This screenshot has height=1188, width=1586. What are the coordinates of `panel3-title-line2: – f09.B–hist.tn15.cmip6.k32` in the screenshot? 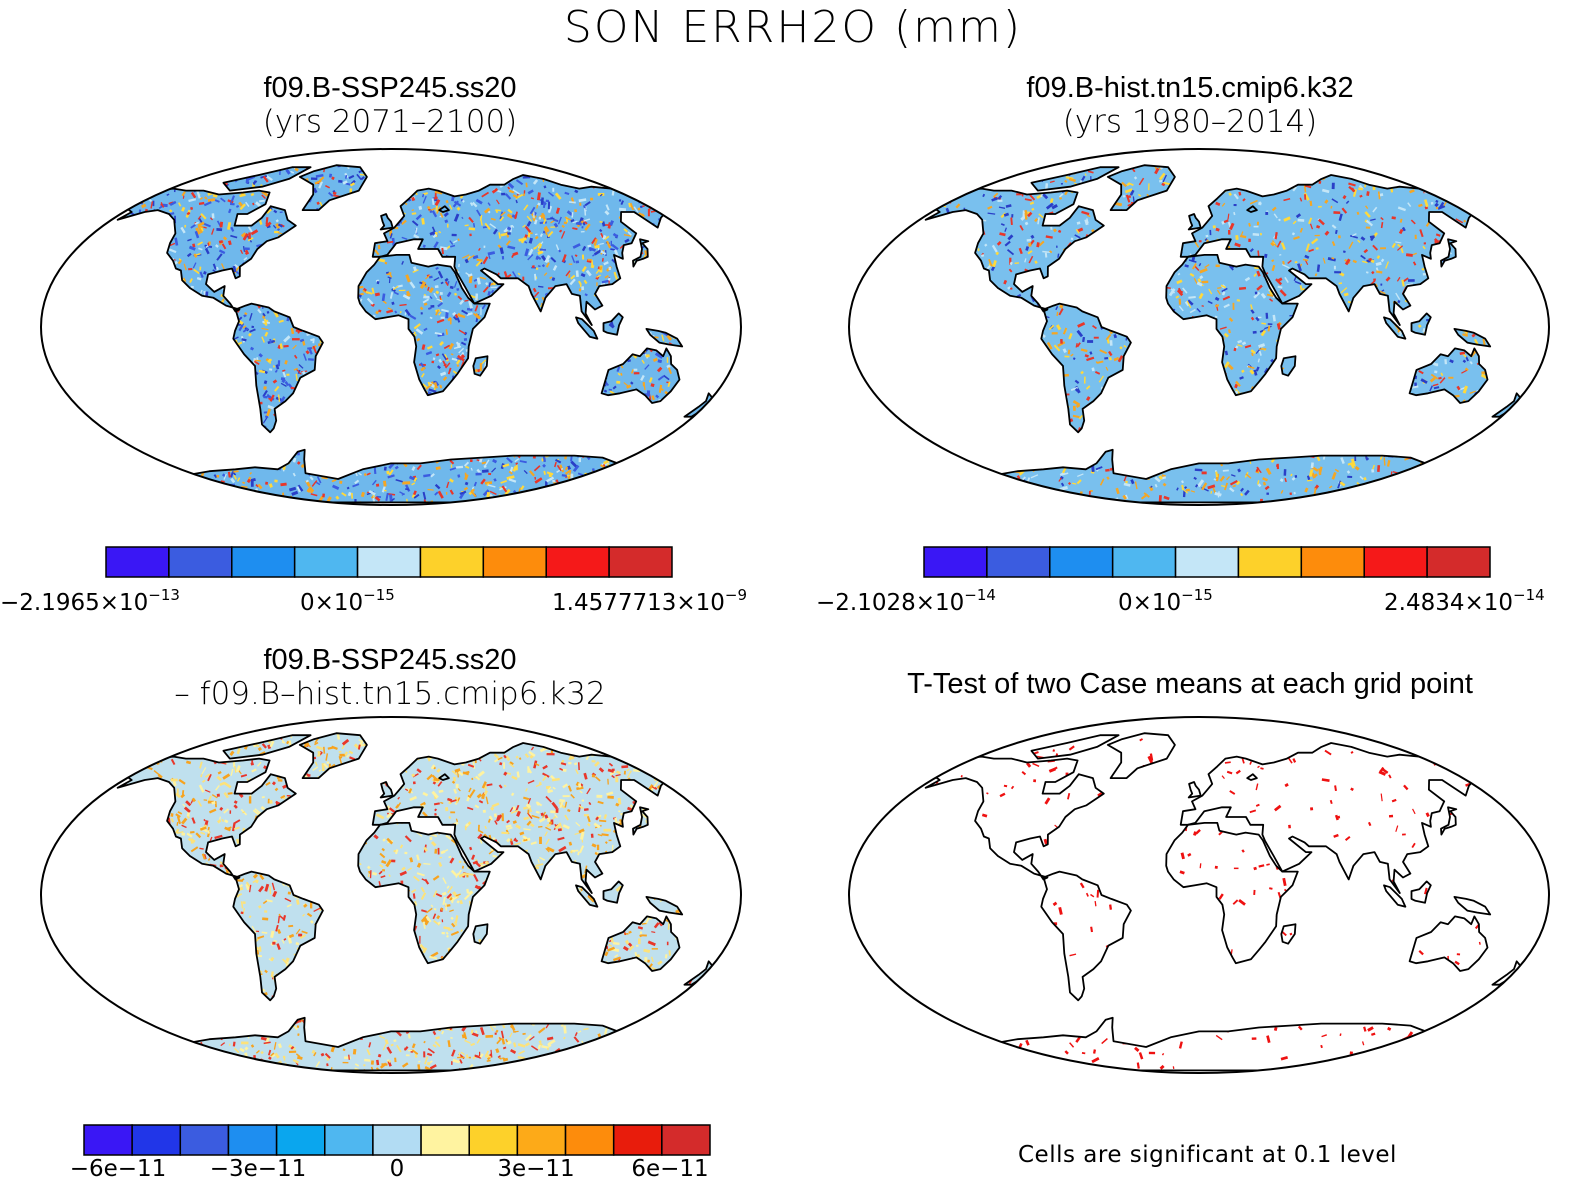 It's located at (390, 694).